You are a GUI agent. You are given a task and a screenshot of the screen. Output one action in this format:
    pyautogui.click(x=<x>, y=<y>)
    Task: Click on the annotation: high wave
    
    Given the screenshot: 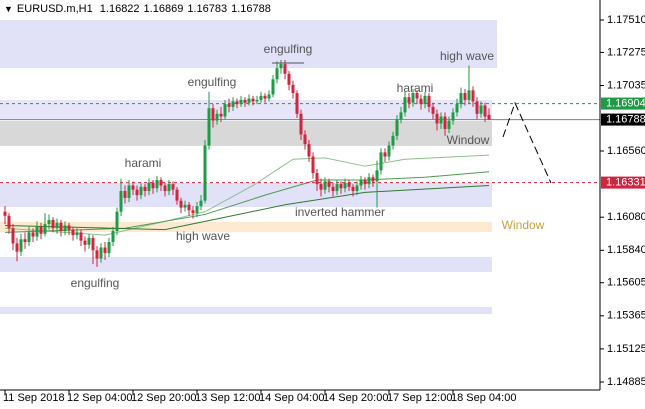 What is the action you would take?
    pyautogui.click(x=203, y=236)
    